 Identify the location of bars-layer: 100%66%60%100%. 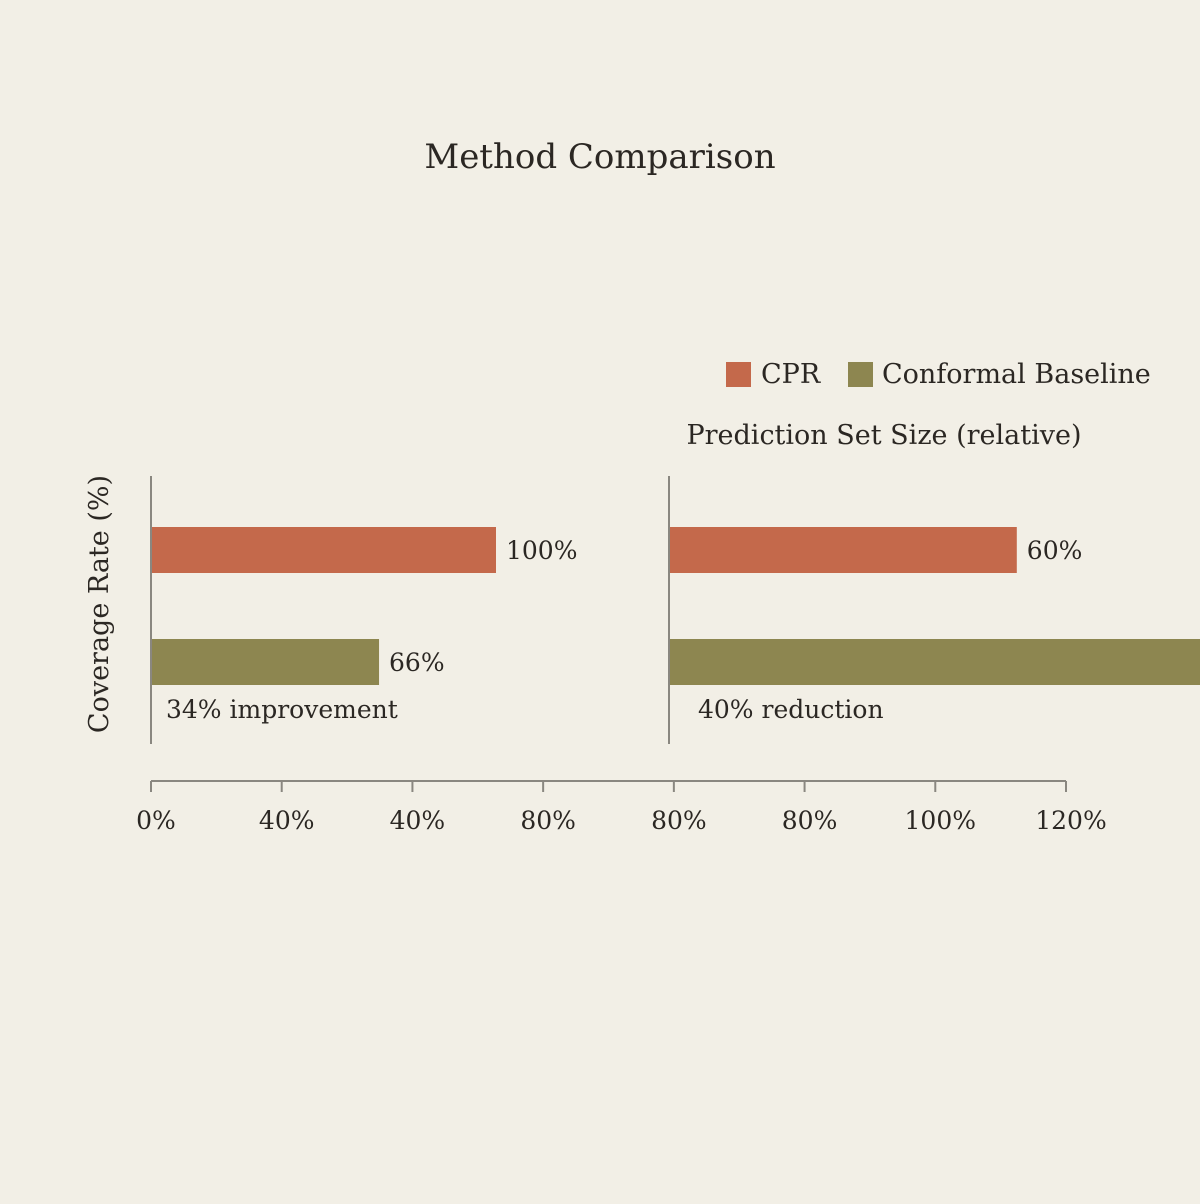
(676, 606).